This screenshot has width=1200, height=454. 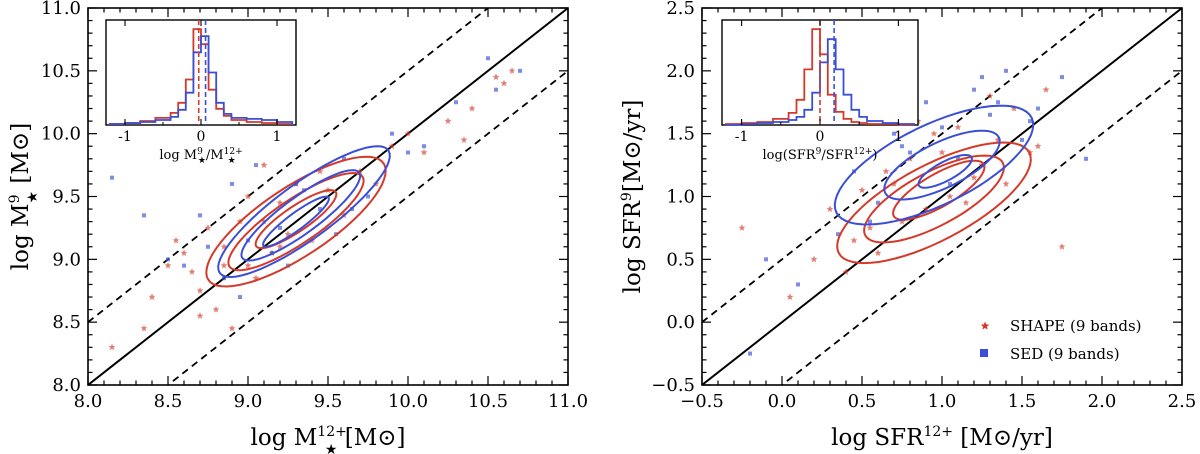 What do you see at coordinates (985, 325) in the screenshot?
I see `legend-marker-shape` at bounding box center [985, 325].